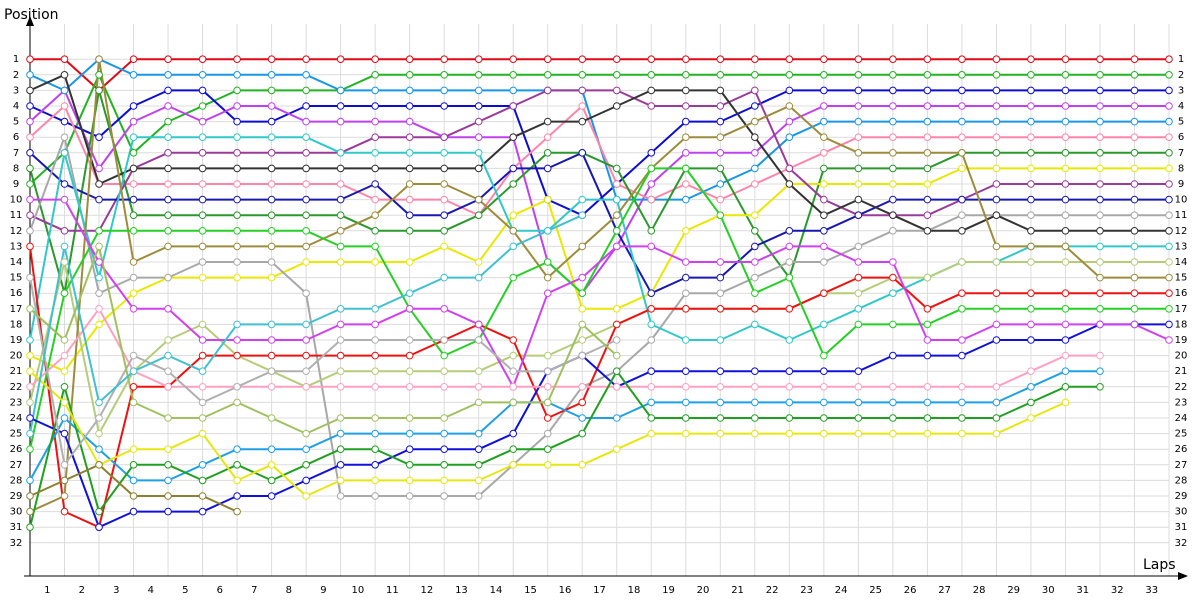  What do you see at coordinates (1181, 465) in the screenshot?
I see `y-tick-label-right: 27` at bounding box center [1181, 465].